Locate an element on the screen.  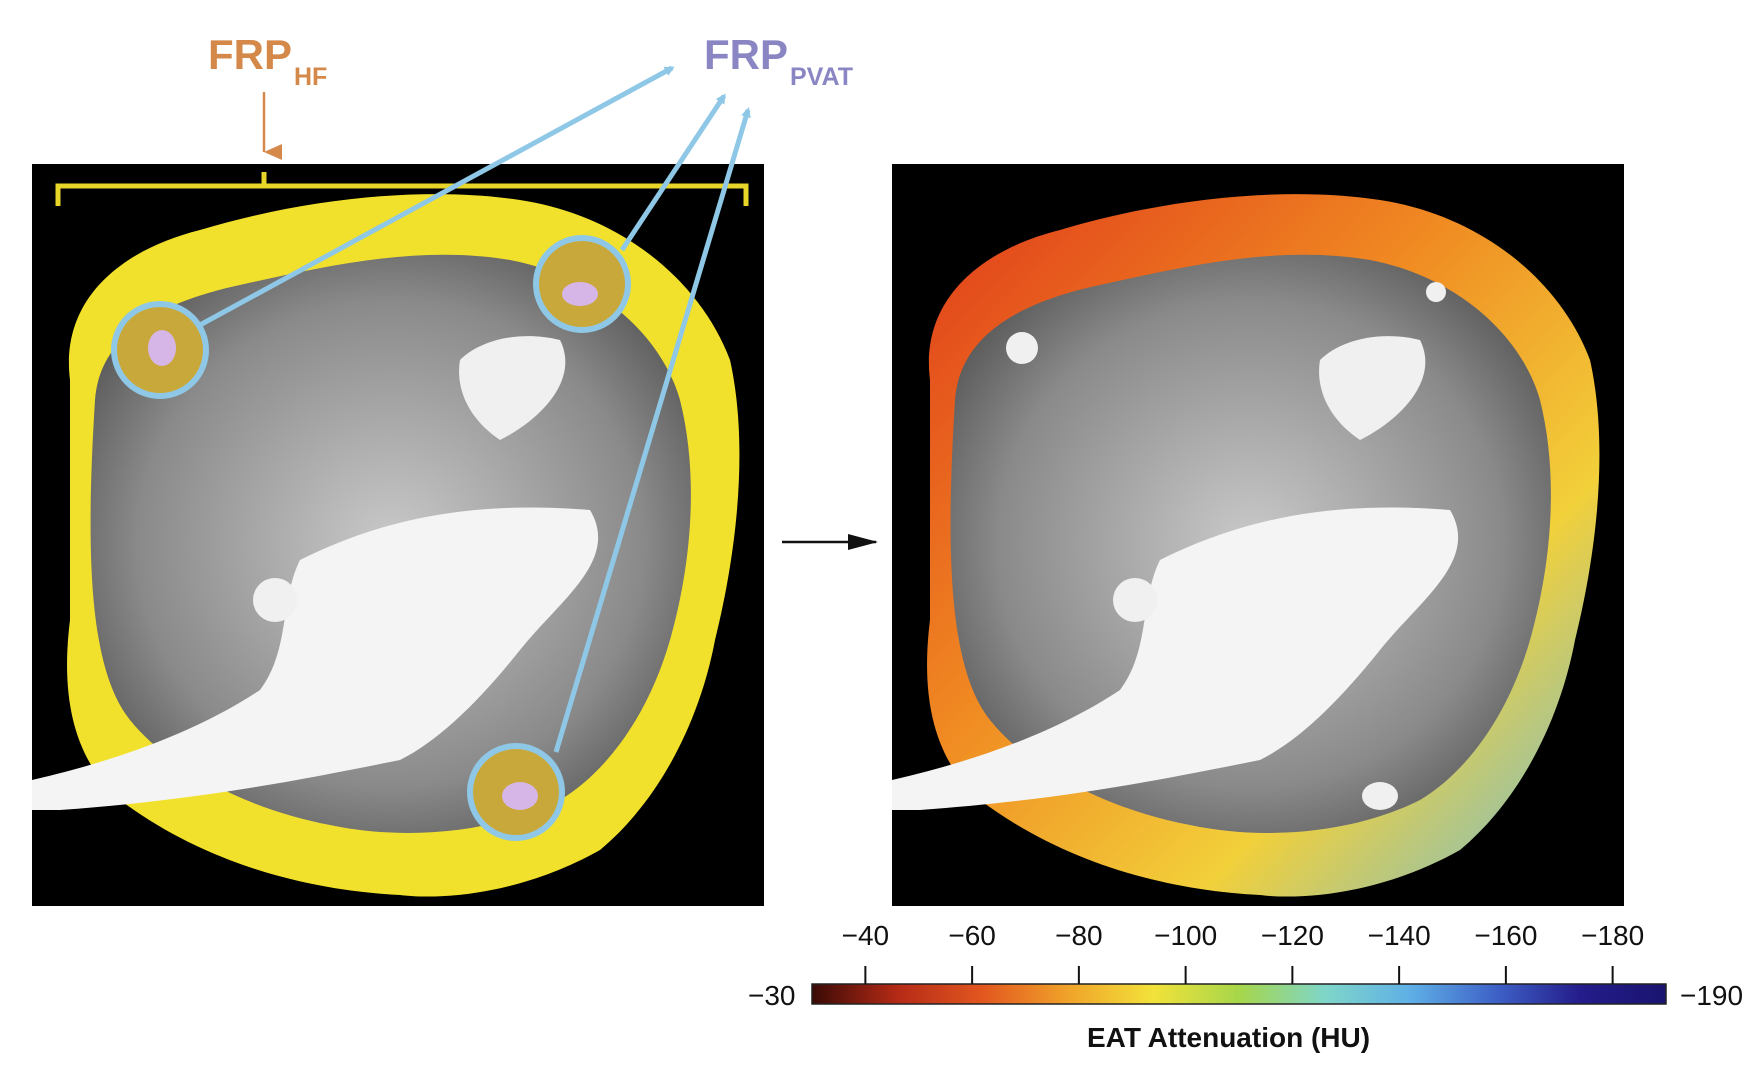
colorbar-max-label: −190 is located at coordinates (1712, 995).